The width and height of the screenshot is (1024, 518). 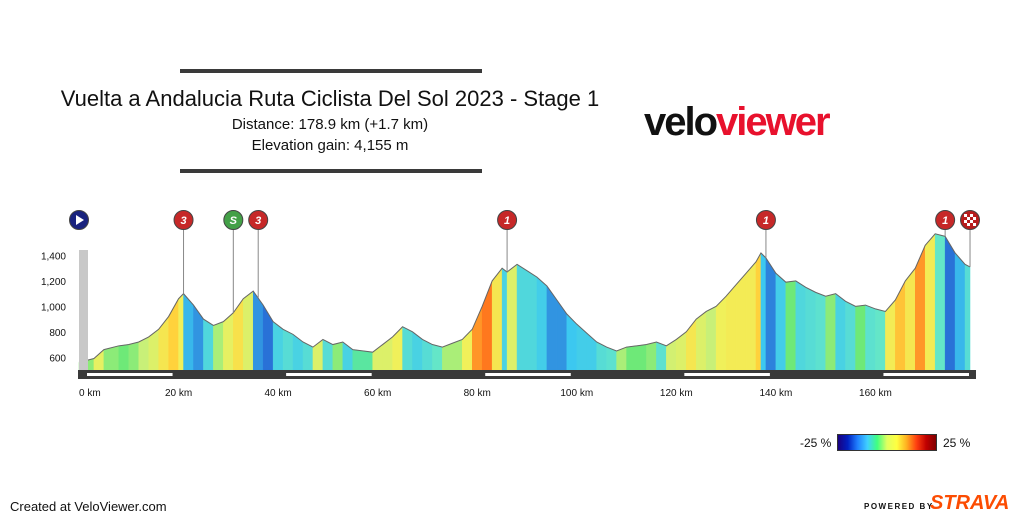 What do you see at coordinates (234, 221) in the screenshot?
I see `marker-label: S` at bounding box center [234, 221].